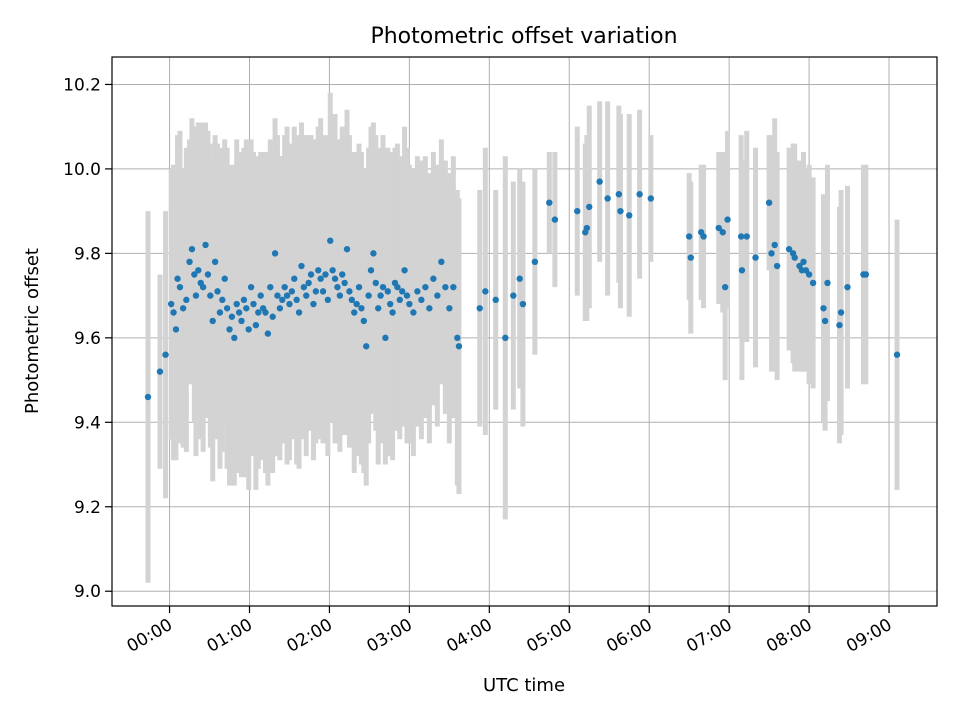  What do you see at coordinates (87, 508) in the screenshot?
I see `y-tick-label: 9.2` at bounding box center [87, 508].